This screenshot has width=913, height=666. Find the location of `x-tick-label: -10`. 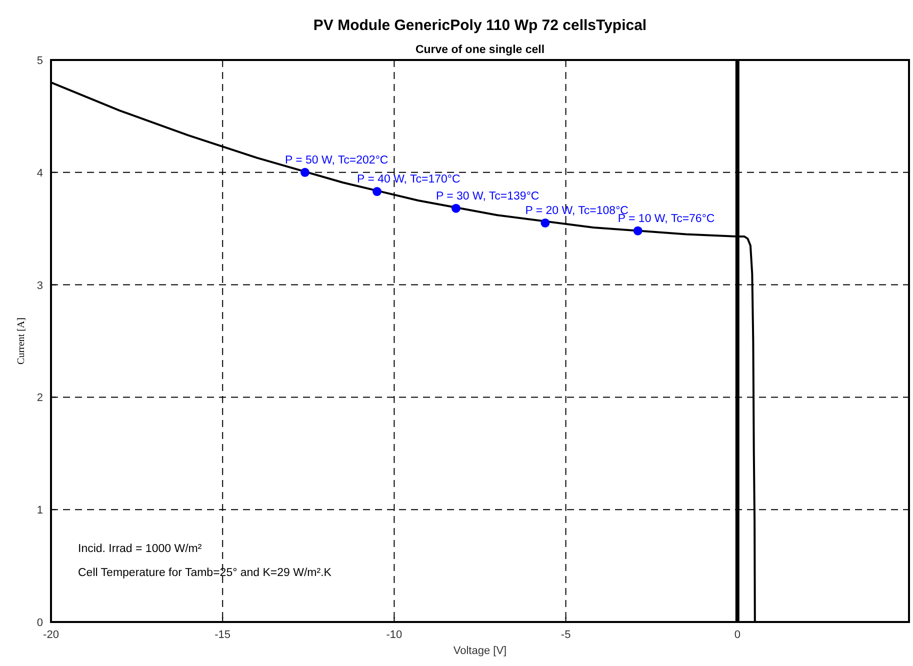

x-tick-label: -10 is located at coordinates (394, 635).